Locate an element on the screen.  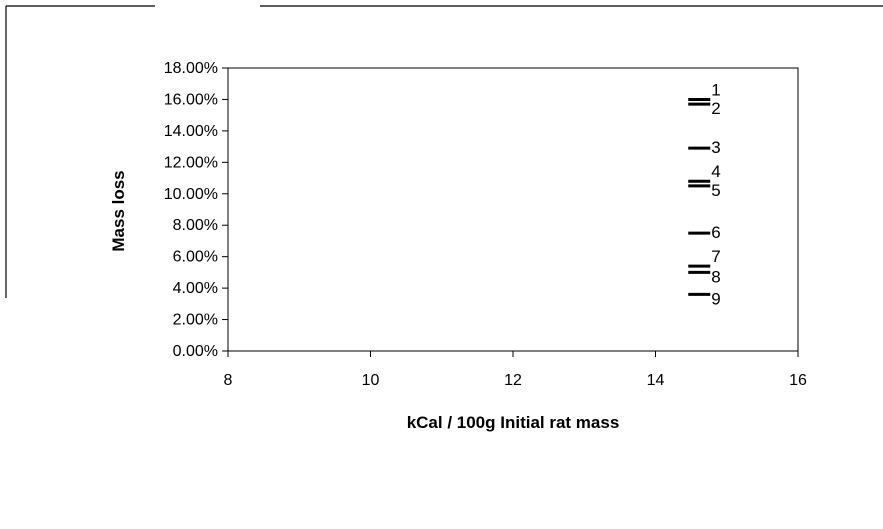
point-label-3: 3 is located at coordinates (715, 147).